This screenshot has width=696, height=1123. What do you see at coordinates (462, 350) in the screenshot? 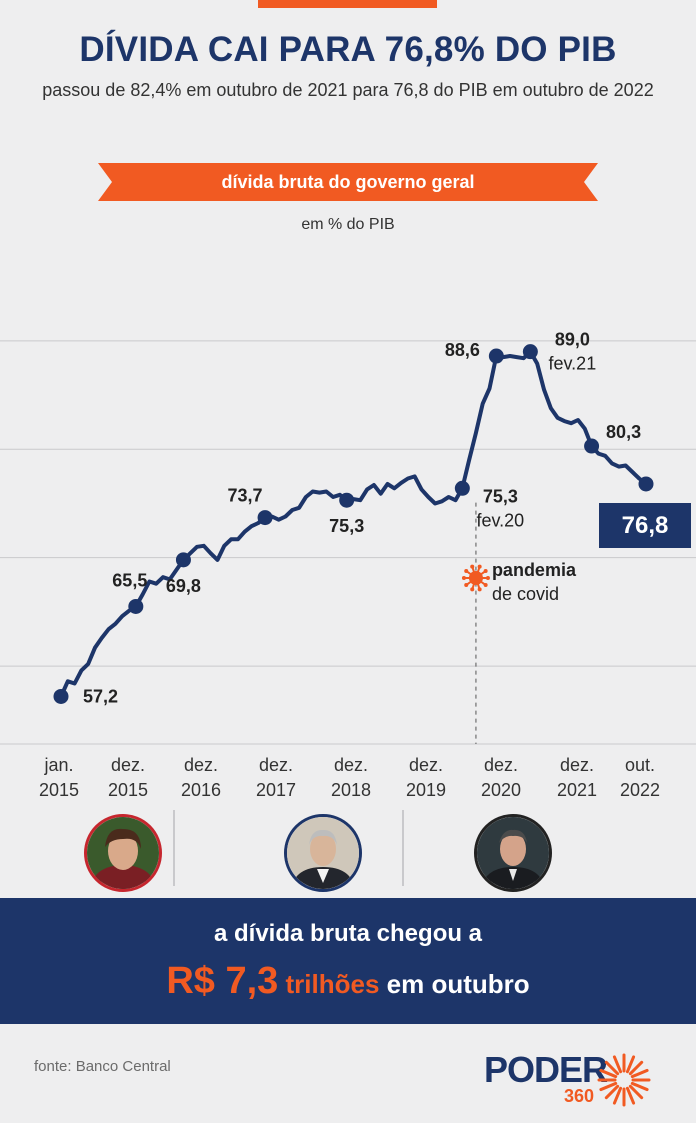
I see `data-label: 88,6` at bounding box center [462, 350].